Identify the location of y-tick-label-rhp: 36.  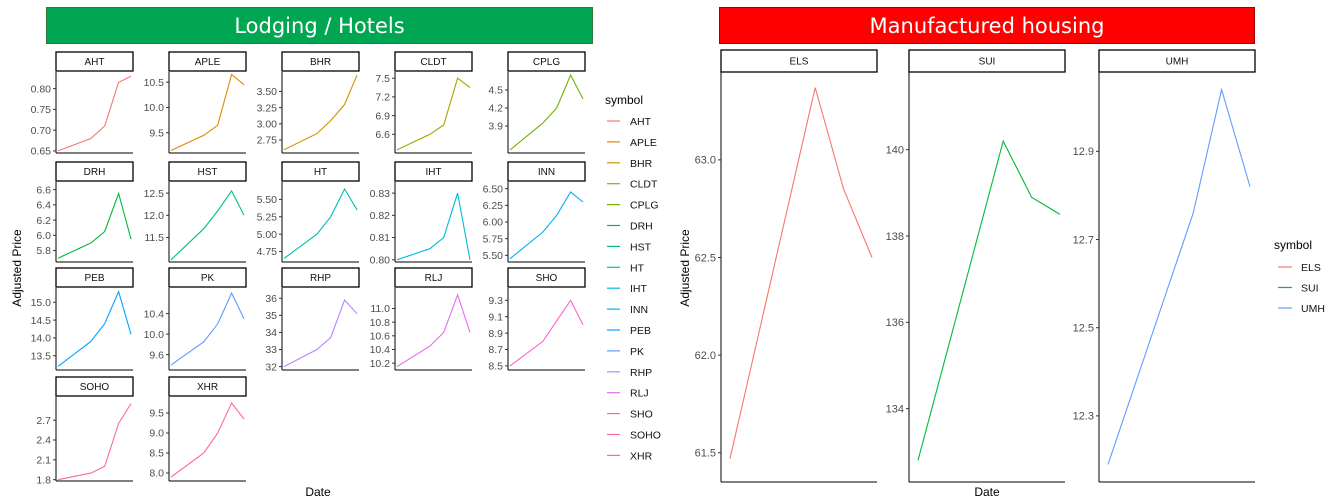
(271, 299).